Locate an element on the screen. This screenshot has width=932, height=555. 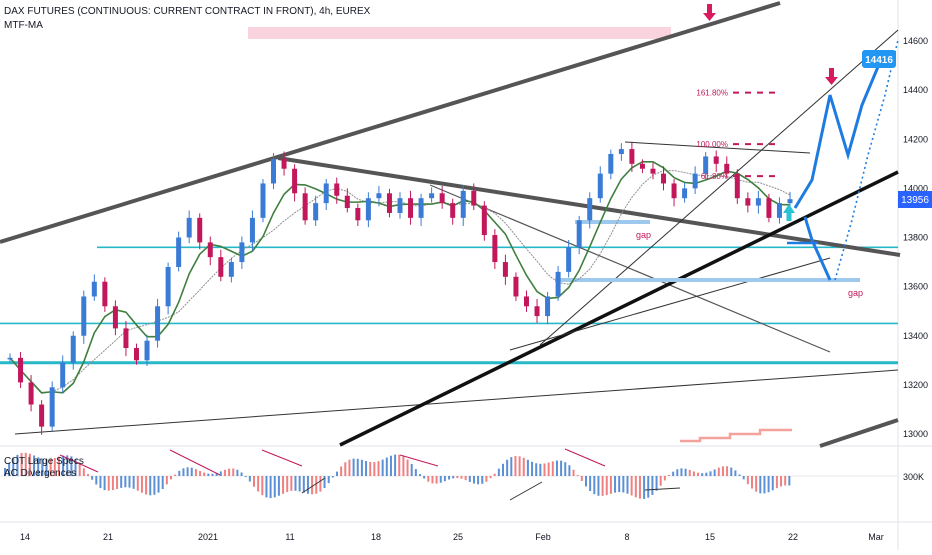
fib-levels: 161.80% 100.00% 61.80% is located at coordinates (738, 135).